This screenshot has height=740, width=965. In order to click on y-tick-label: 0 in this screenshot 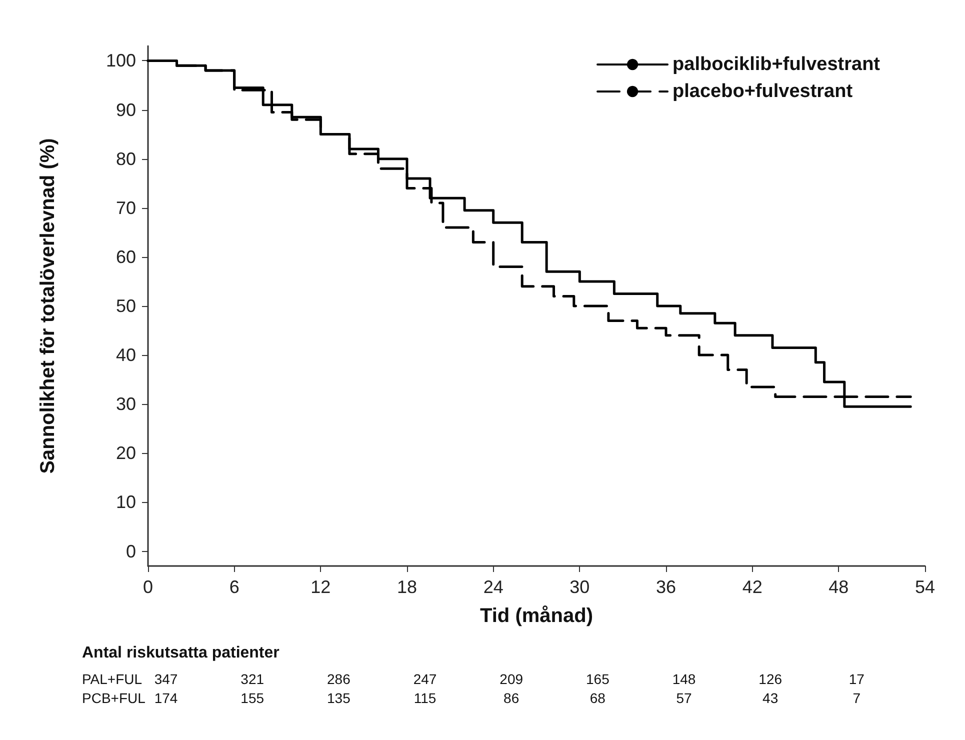, I will do `click(131, 551)`.